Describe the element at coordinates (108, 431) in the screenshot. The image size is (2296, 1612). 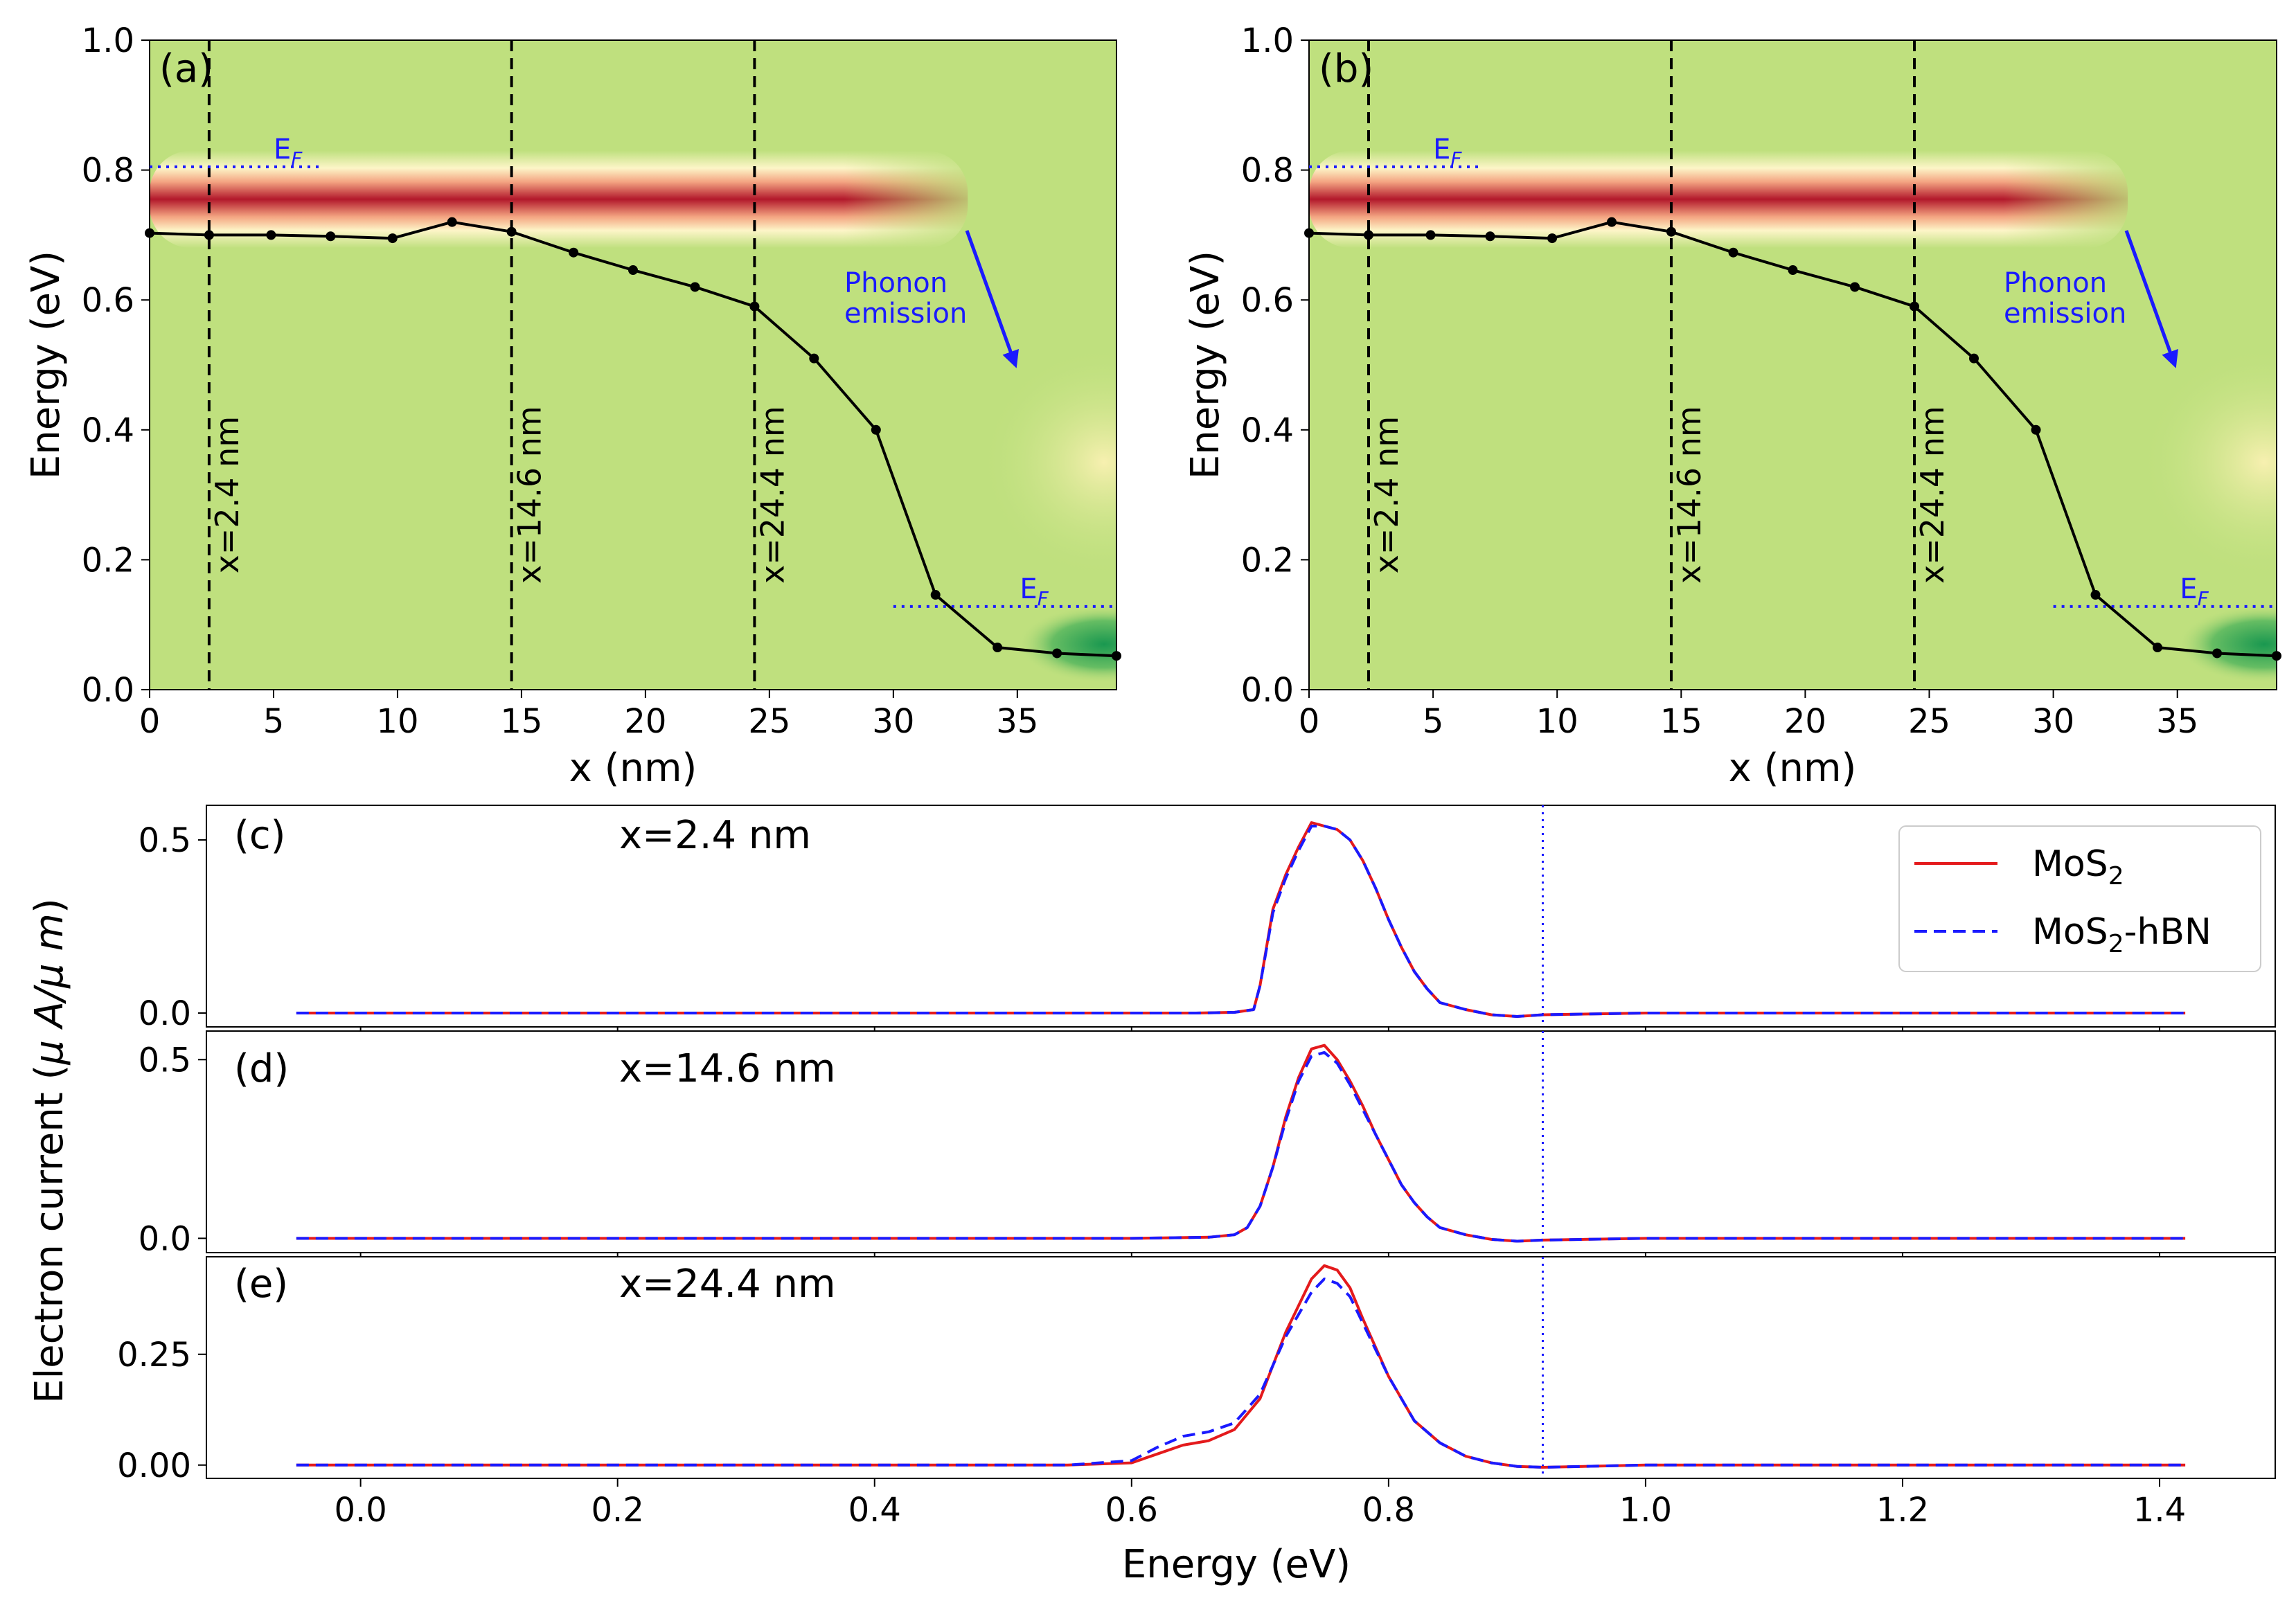
I see `y-tick-label: 0.4` at that location.